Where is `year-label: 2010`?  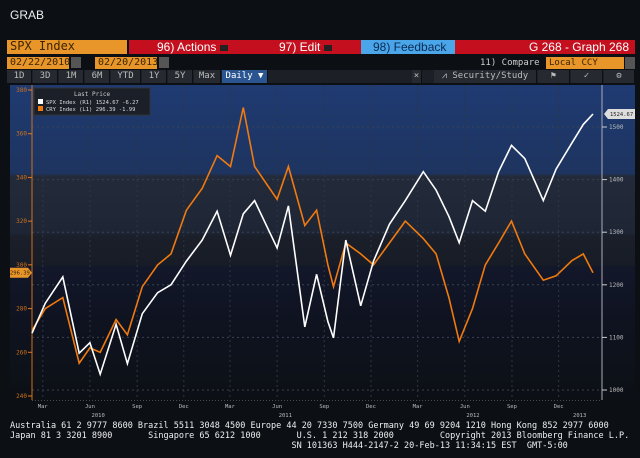
year-label: 2010 is located at coordinates (98, 416).